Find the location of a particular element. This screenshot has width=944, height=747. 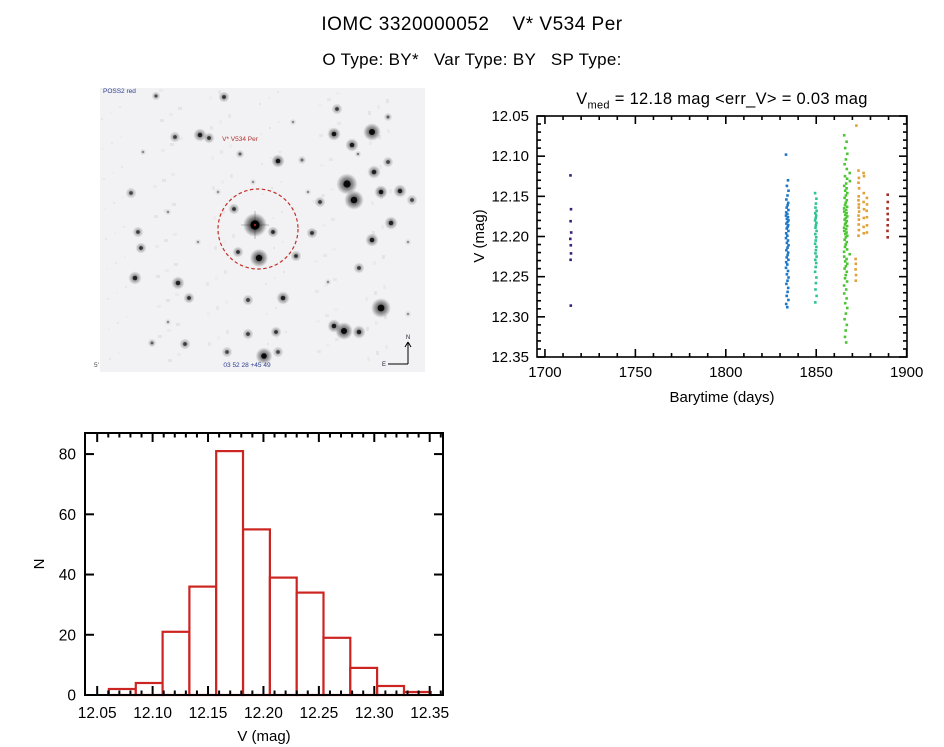

svg-text: 12.20 is located at coordinates (510, 237).